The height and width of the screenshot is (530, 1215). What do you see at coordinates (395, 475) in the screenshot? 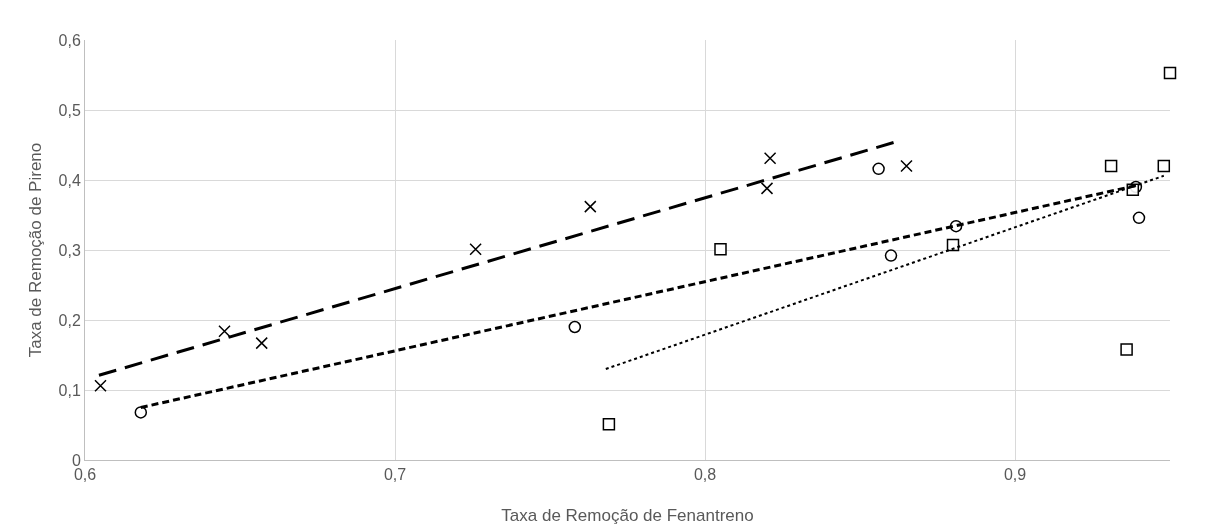
I see `x-tick-label: 0,7` at bounding box center [395, 475].